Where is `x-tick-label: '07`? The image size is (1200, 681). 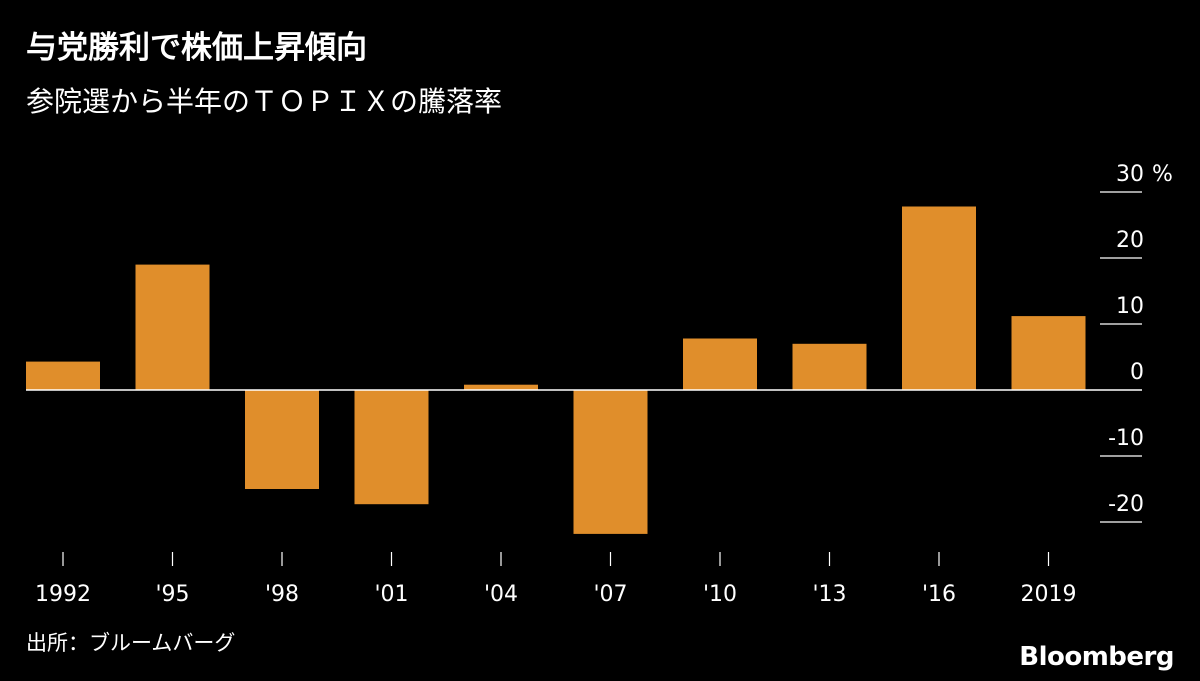 x-tick-label: '07 is located at coordinates (610, 594).